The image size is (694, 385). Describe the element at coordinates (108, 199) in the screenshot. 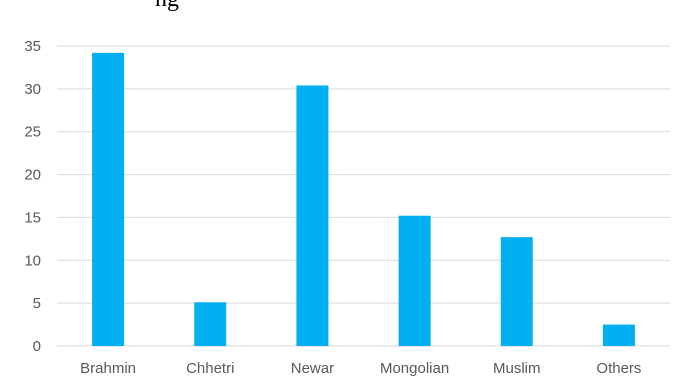

I see `bar-brahmin` at that location.